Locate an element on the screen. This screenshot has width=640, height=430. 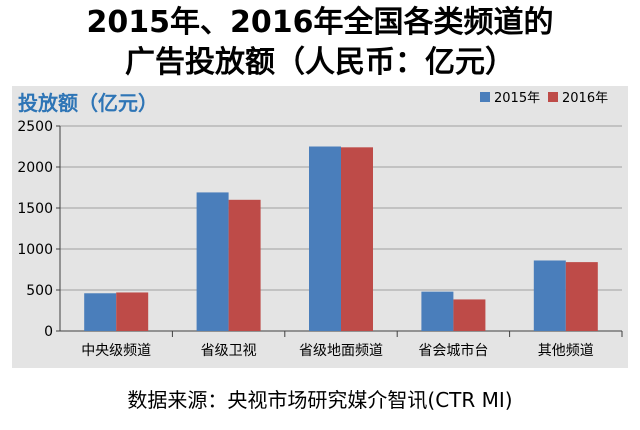
page-title-line-2: 广告投放额（人民币：亿元） is located at coordinates (320, 62).